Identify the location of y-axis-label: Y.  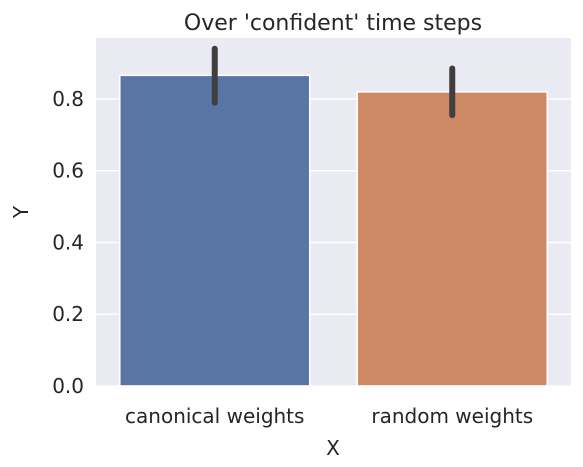
(21, 212).